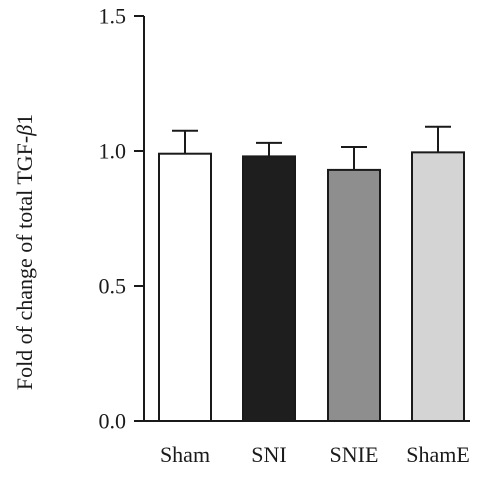  I want to click on bar-snie, so click(354, 295).